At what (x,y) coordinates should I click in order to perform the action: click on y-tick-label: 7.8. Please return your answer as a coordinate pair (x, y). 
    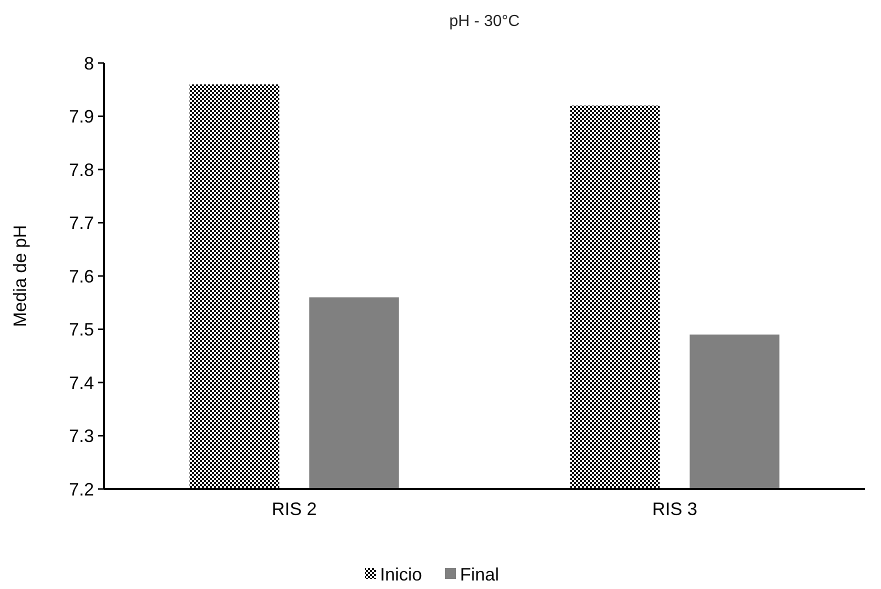
    Looking at the image, I should click on (81, 170).